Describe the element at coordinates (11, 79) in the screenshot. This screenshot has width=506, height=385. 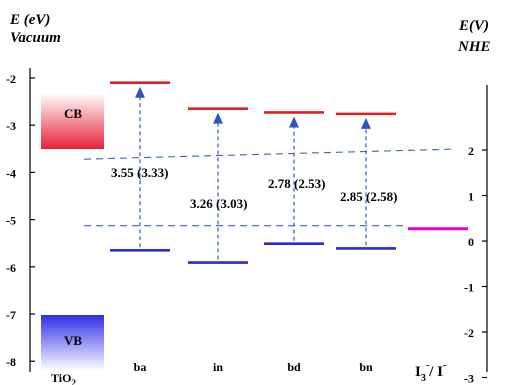
I see `left-axis-tick-label: -2` at that location.